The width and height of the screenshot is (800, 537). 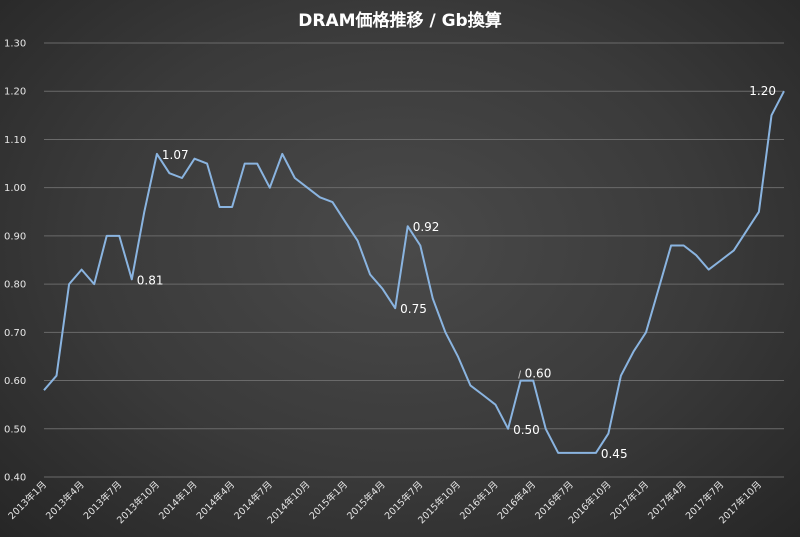 What do you see at coordinates (15, 285) in the screenshot?
I see `y-tick-label: 0.80` at bounding box center [15, 285].